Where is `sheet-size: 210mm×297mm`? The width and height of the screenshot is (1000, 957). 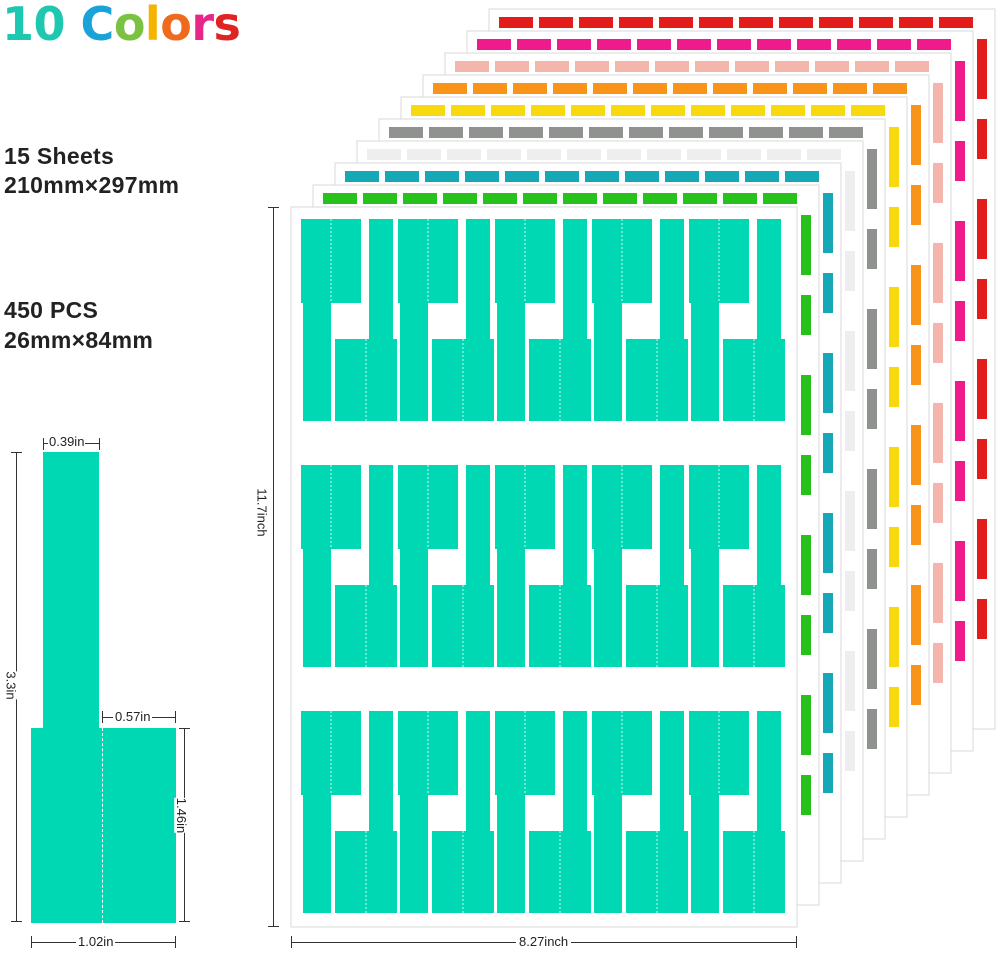 sheet-size: 210mm×297mm is located at coordinates (92, 185).